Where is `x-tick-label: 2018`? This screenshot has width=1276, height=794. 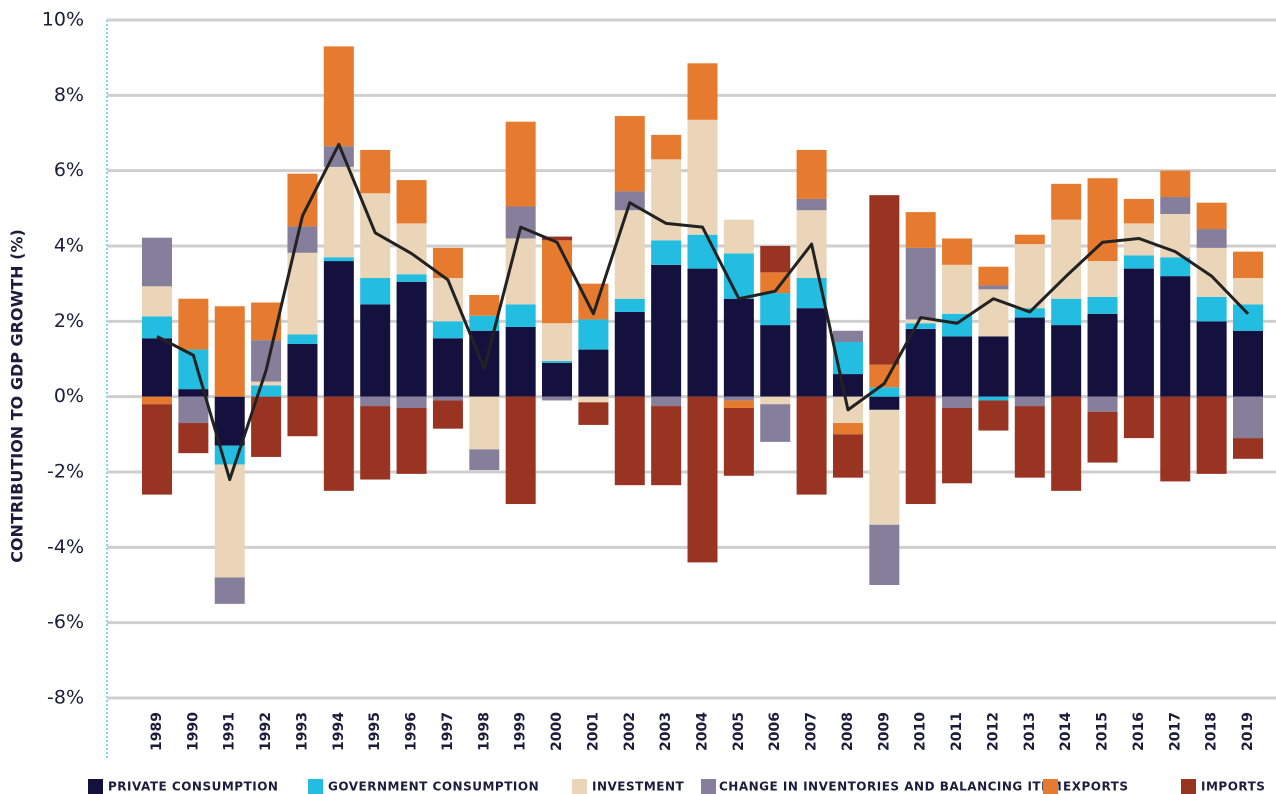
x-tick-label: 2018 is located at coordinates (1212, 731).